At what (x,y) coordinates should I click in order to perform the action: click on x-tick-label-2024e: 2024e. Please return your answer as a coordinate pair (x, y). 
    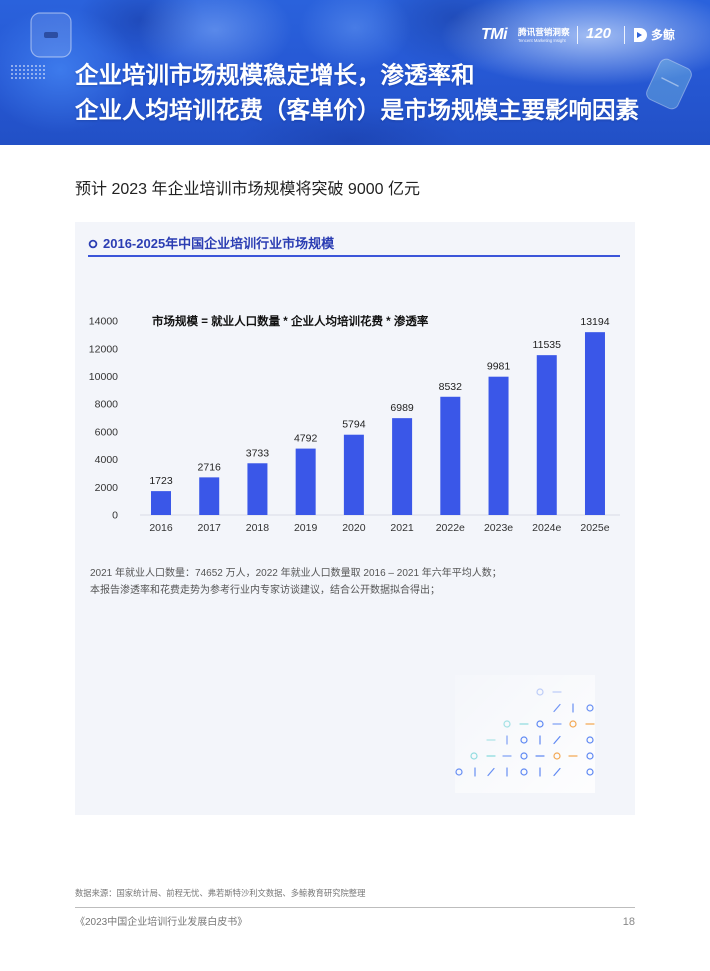
    Looking at the image, I should click on (546, 528).